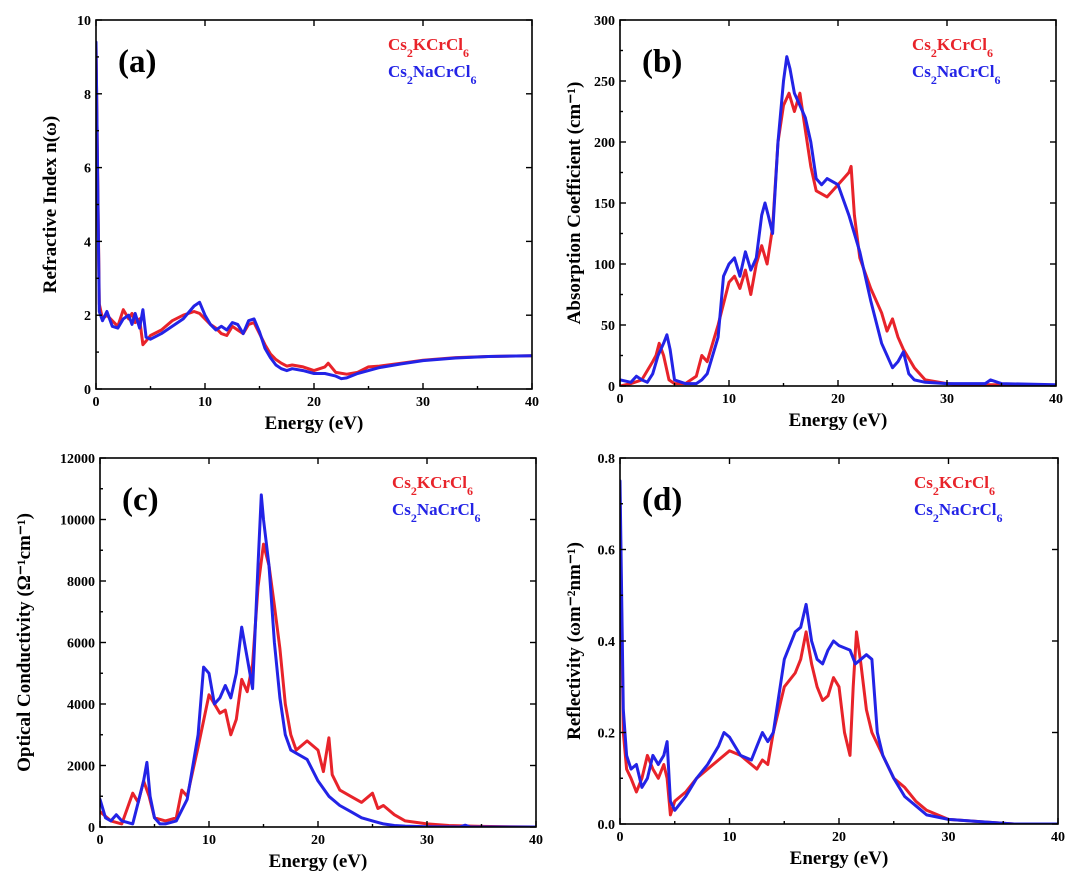  Describe the element at coordinates (81, 767) in the screenshot. I see `y-tick-label: 2000` at that location.